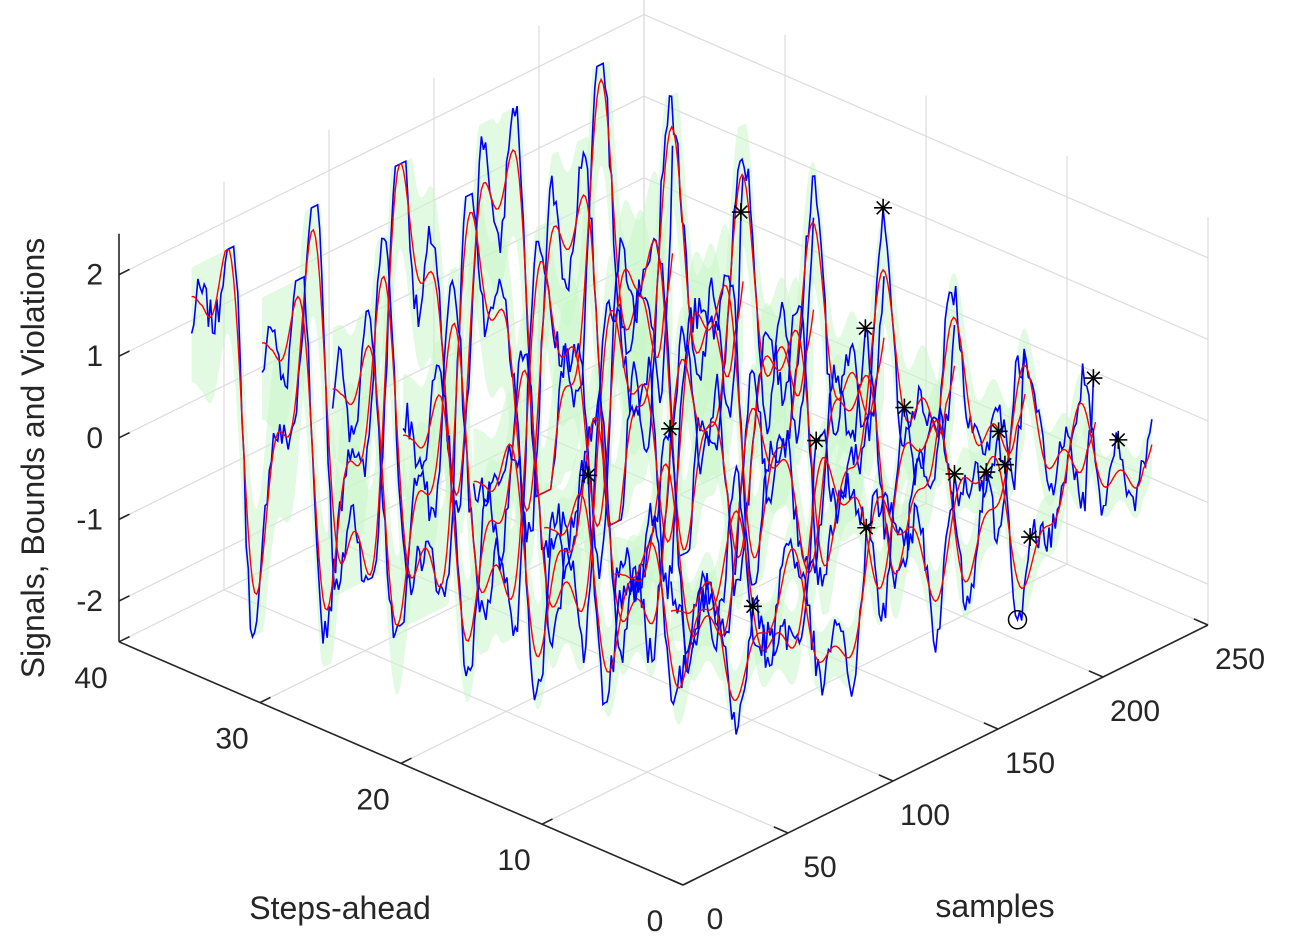 The height and width of the screenshot is (948, 1304). Describe the element at coordinates (1017, 620) in the screenshot. I see `violation-marker-below` at that location.